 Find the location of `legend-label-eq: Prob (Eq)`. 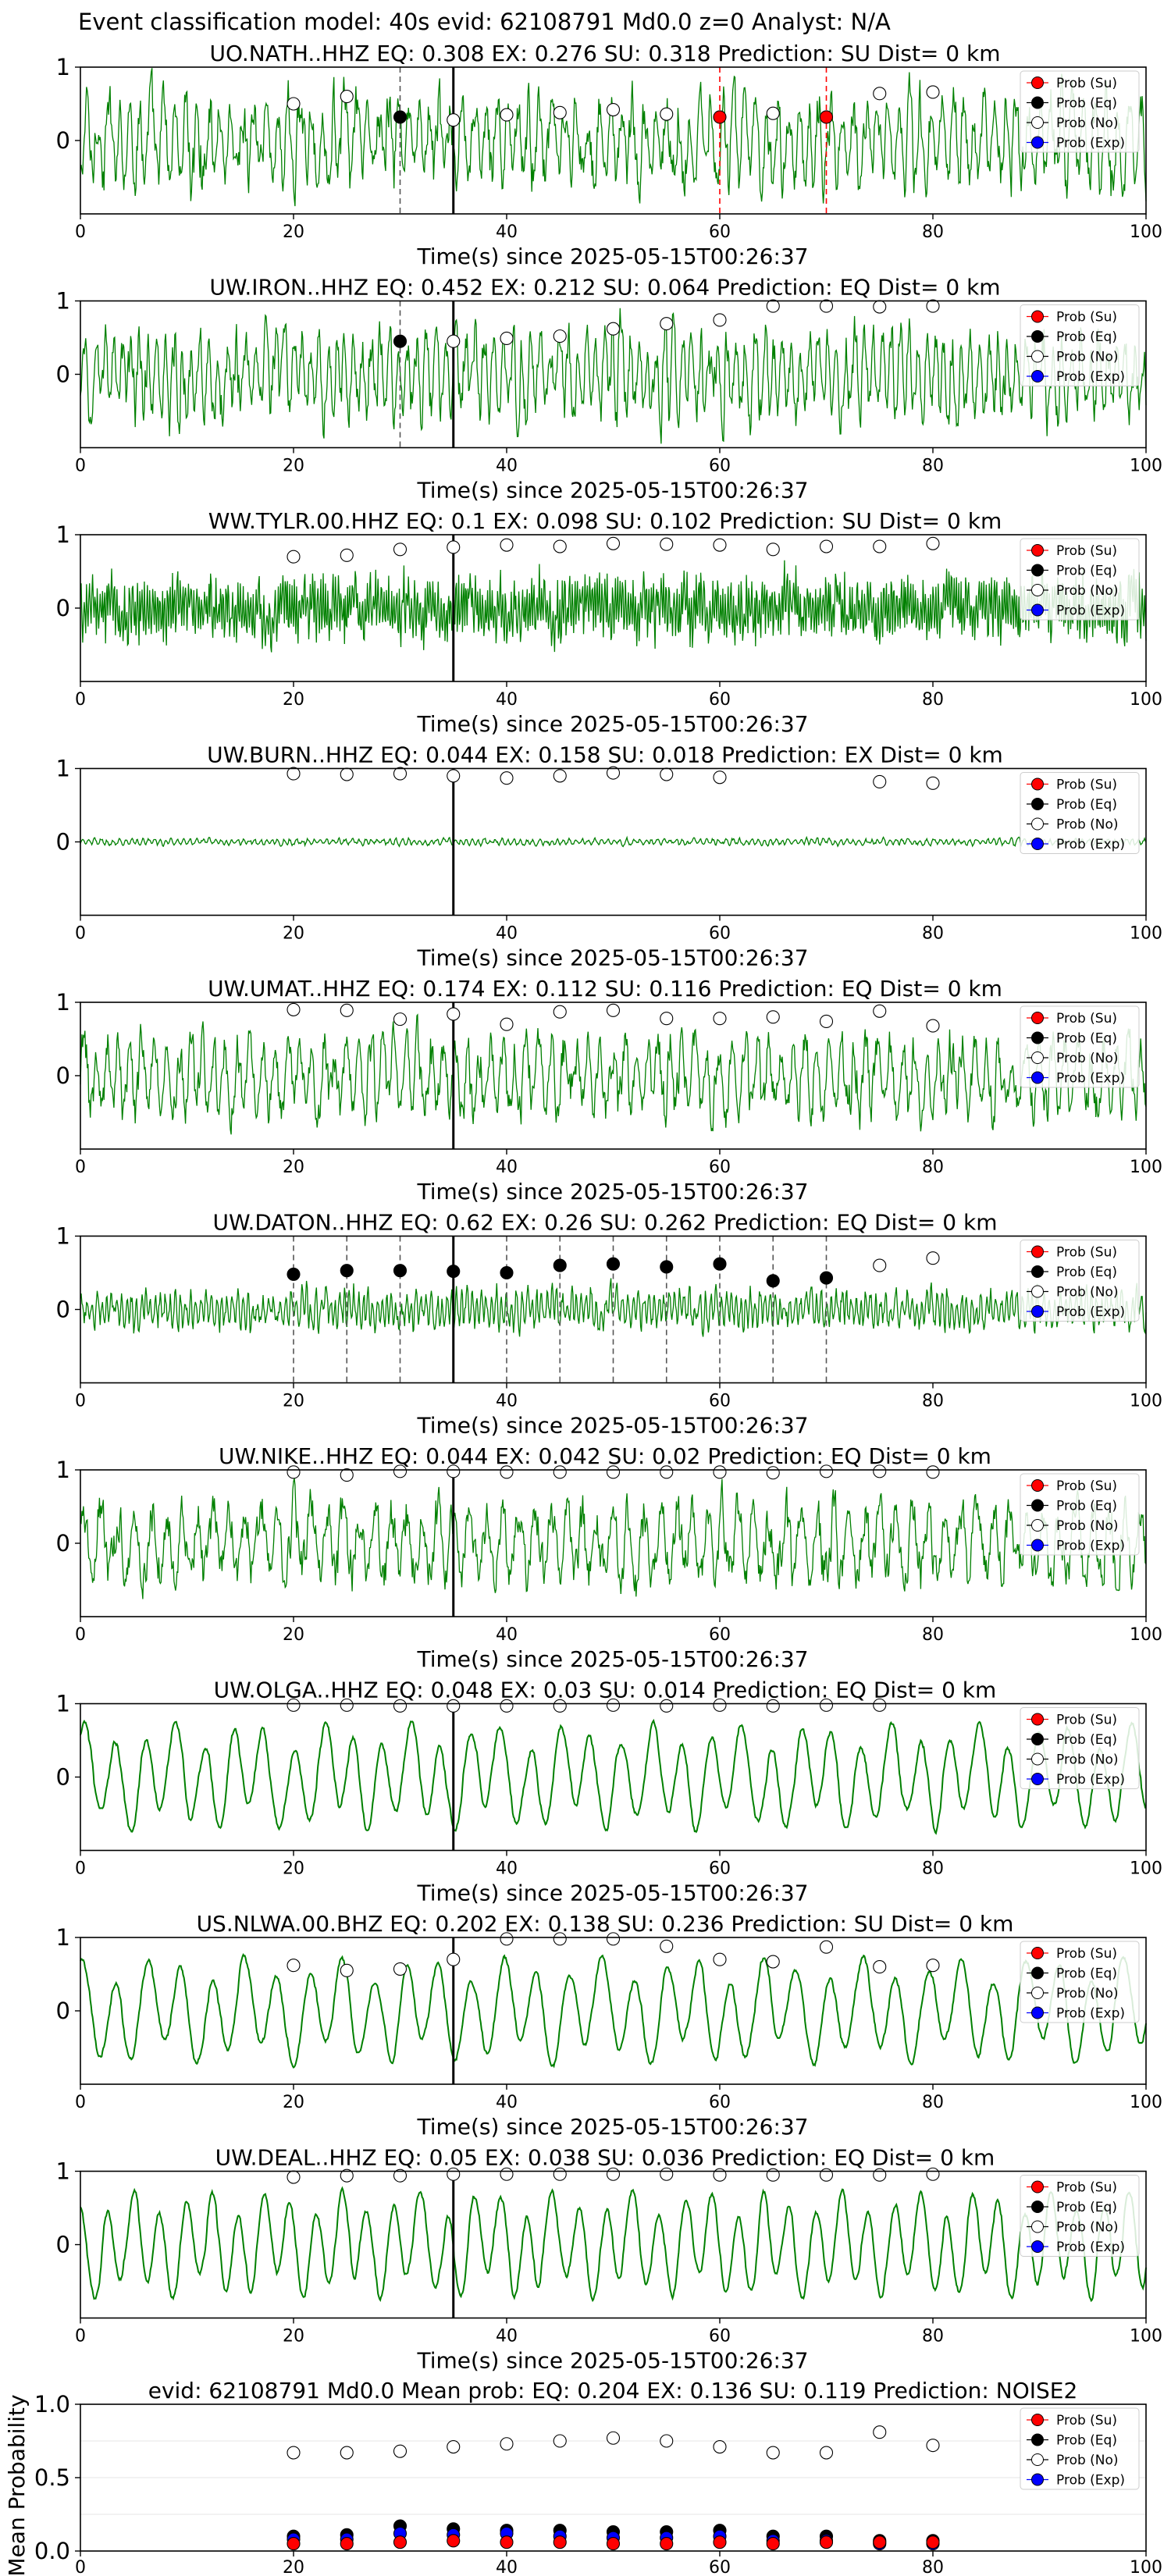

legend-label-eq: Prob (Eq) is located at coordinates (1086, 1974).